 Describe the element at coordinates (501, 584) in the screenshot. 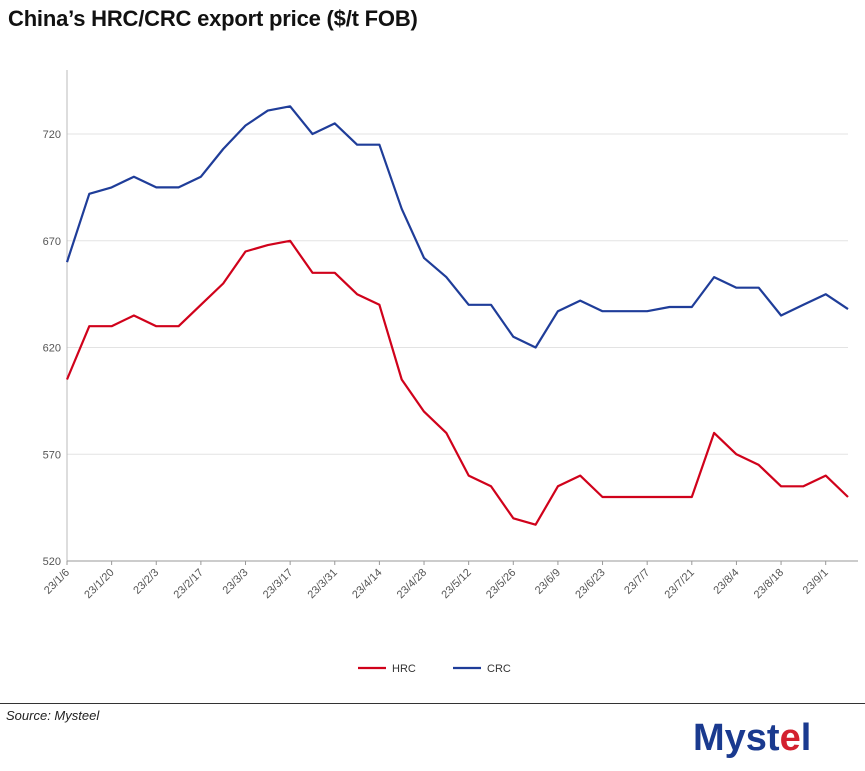

I see `x-tick-label: 23/5/26` at that location.